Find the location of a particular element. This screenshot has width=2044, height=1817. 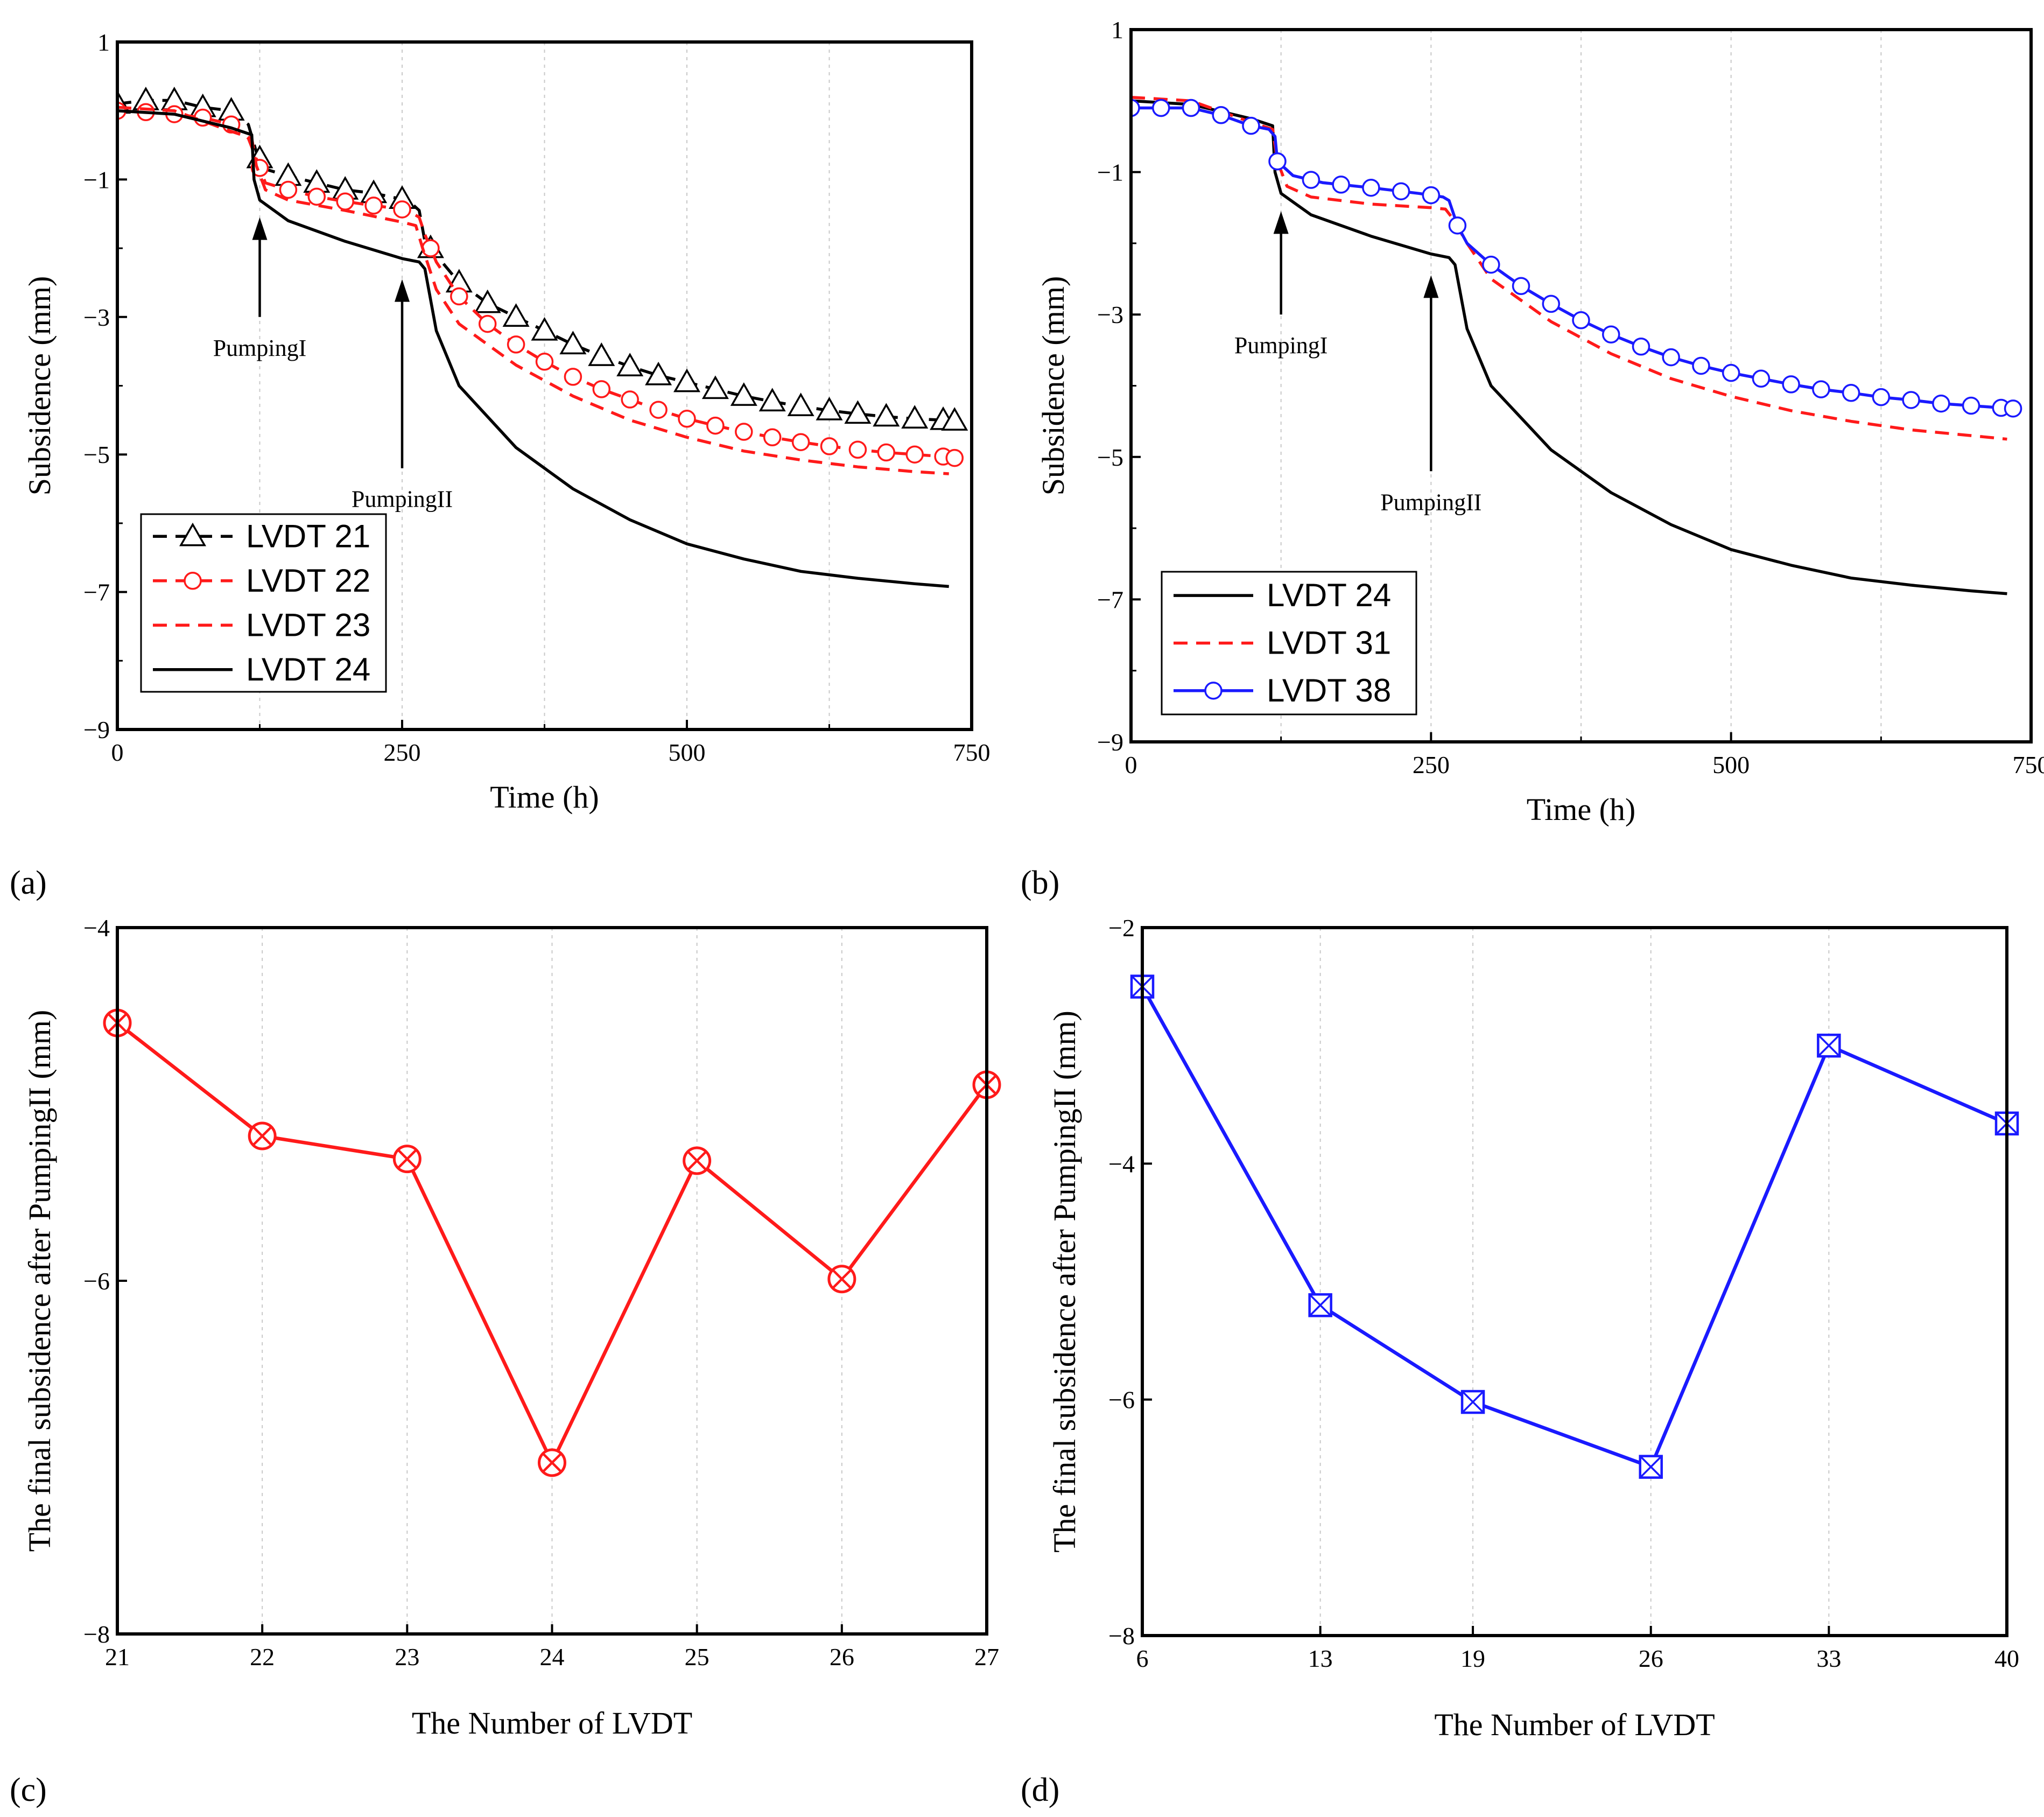

x-tick-label: 19 is located at coordinates (1472, 1658).